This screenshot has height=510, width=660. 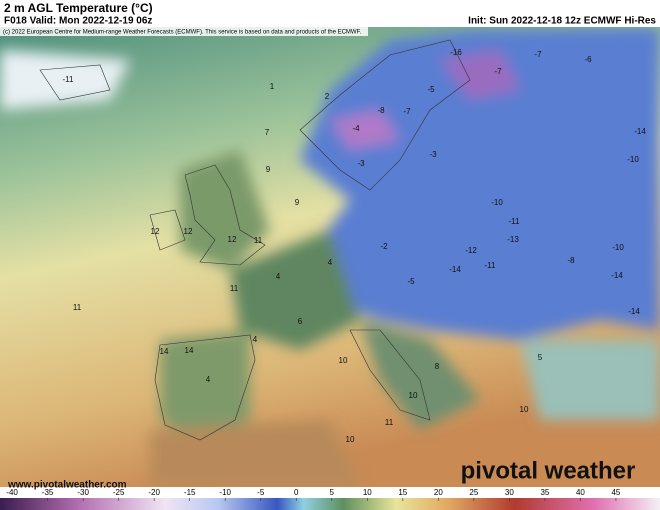 I want to click on copyright-bg, so click(x=184, y=31).